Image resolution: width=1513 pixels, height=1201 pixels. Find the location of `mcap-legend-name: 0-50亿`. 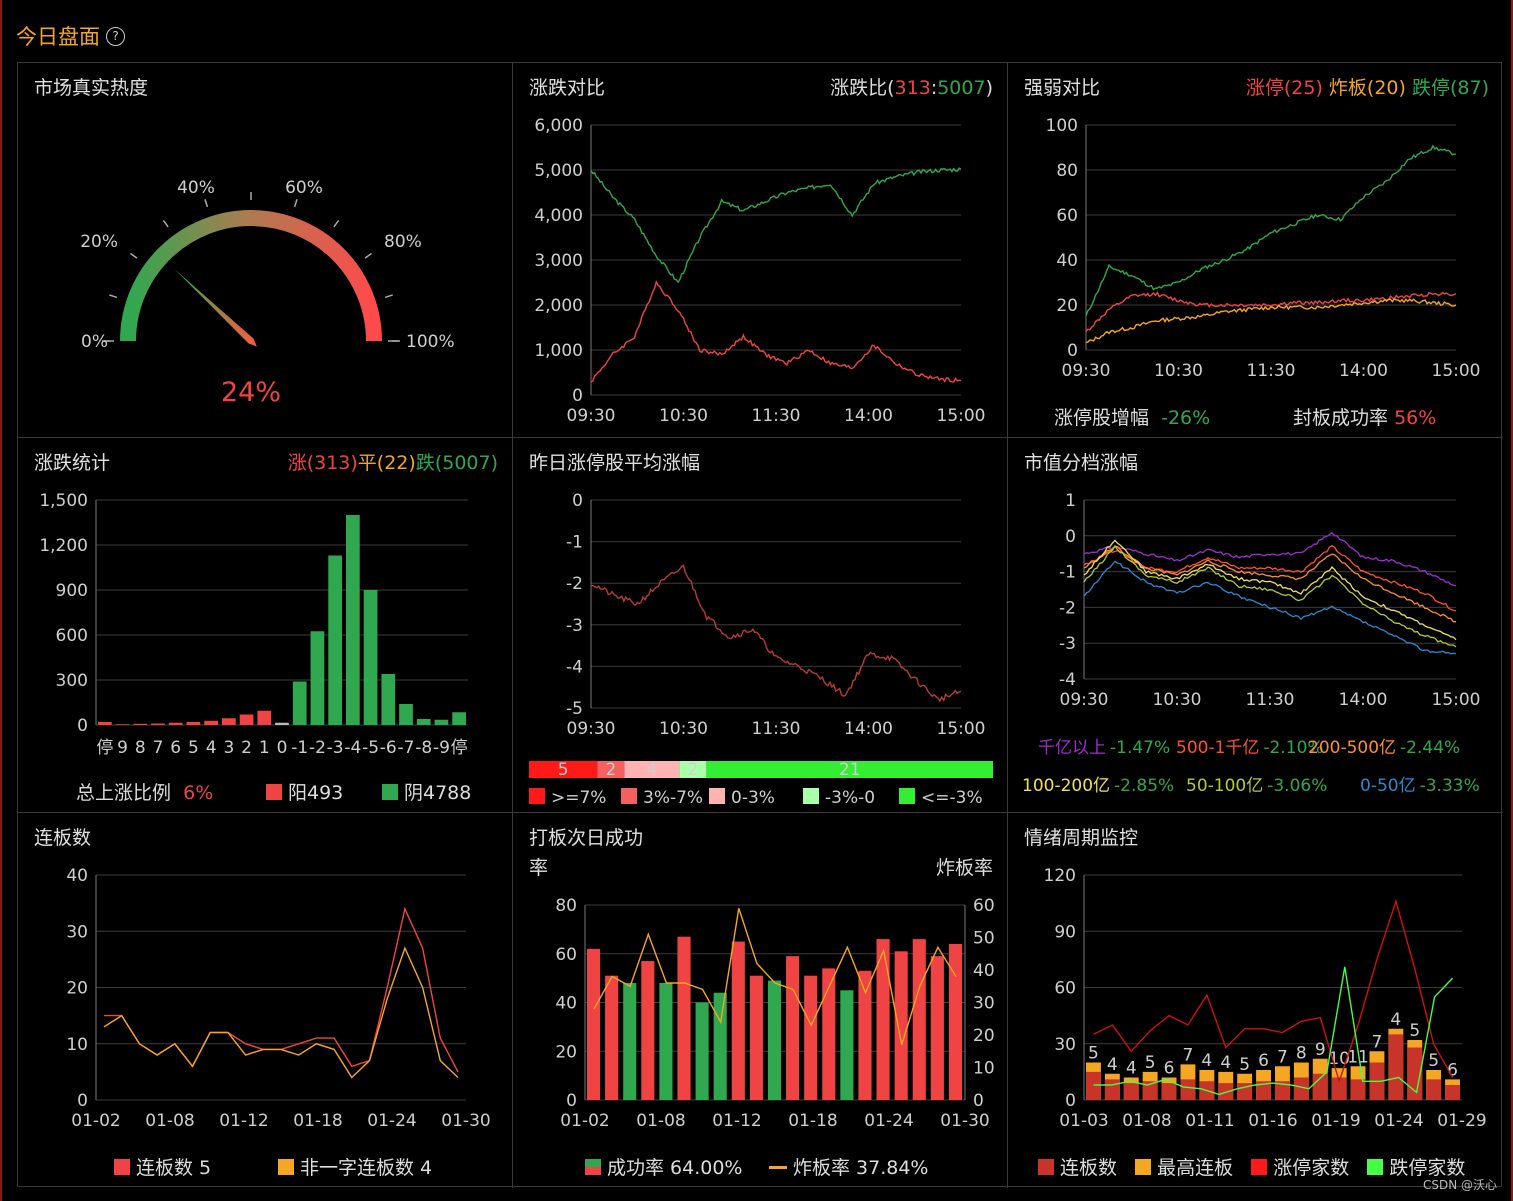

mcap-legend-name: 0-50亿 is located at coordinates (1388, 786).